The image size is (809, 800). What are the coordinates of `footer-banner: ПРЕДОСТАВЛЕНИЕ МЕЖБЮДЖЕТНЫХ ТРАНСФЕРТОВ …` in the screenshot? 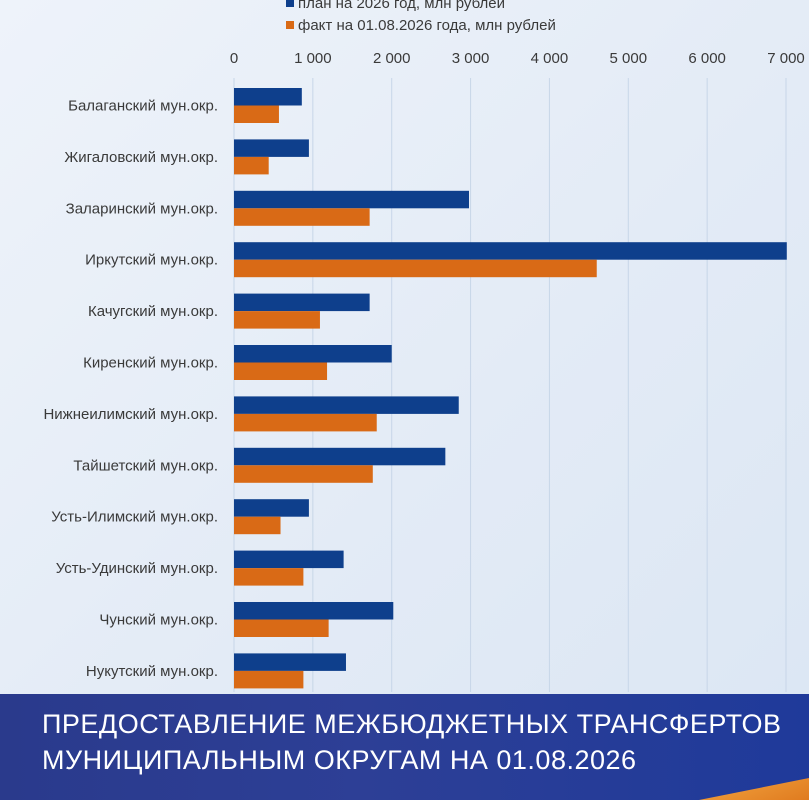 It's located at (404, 747).